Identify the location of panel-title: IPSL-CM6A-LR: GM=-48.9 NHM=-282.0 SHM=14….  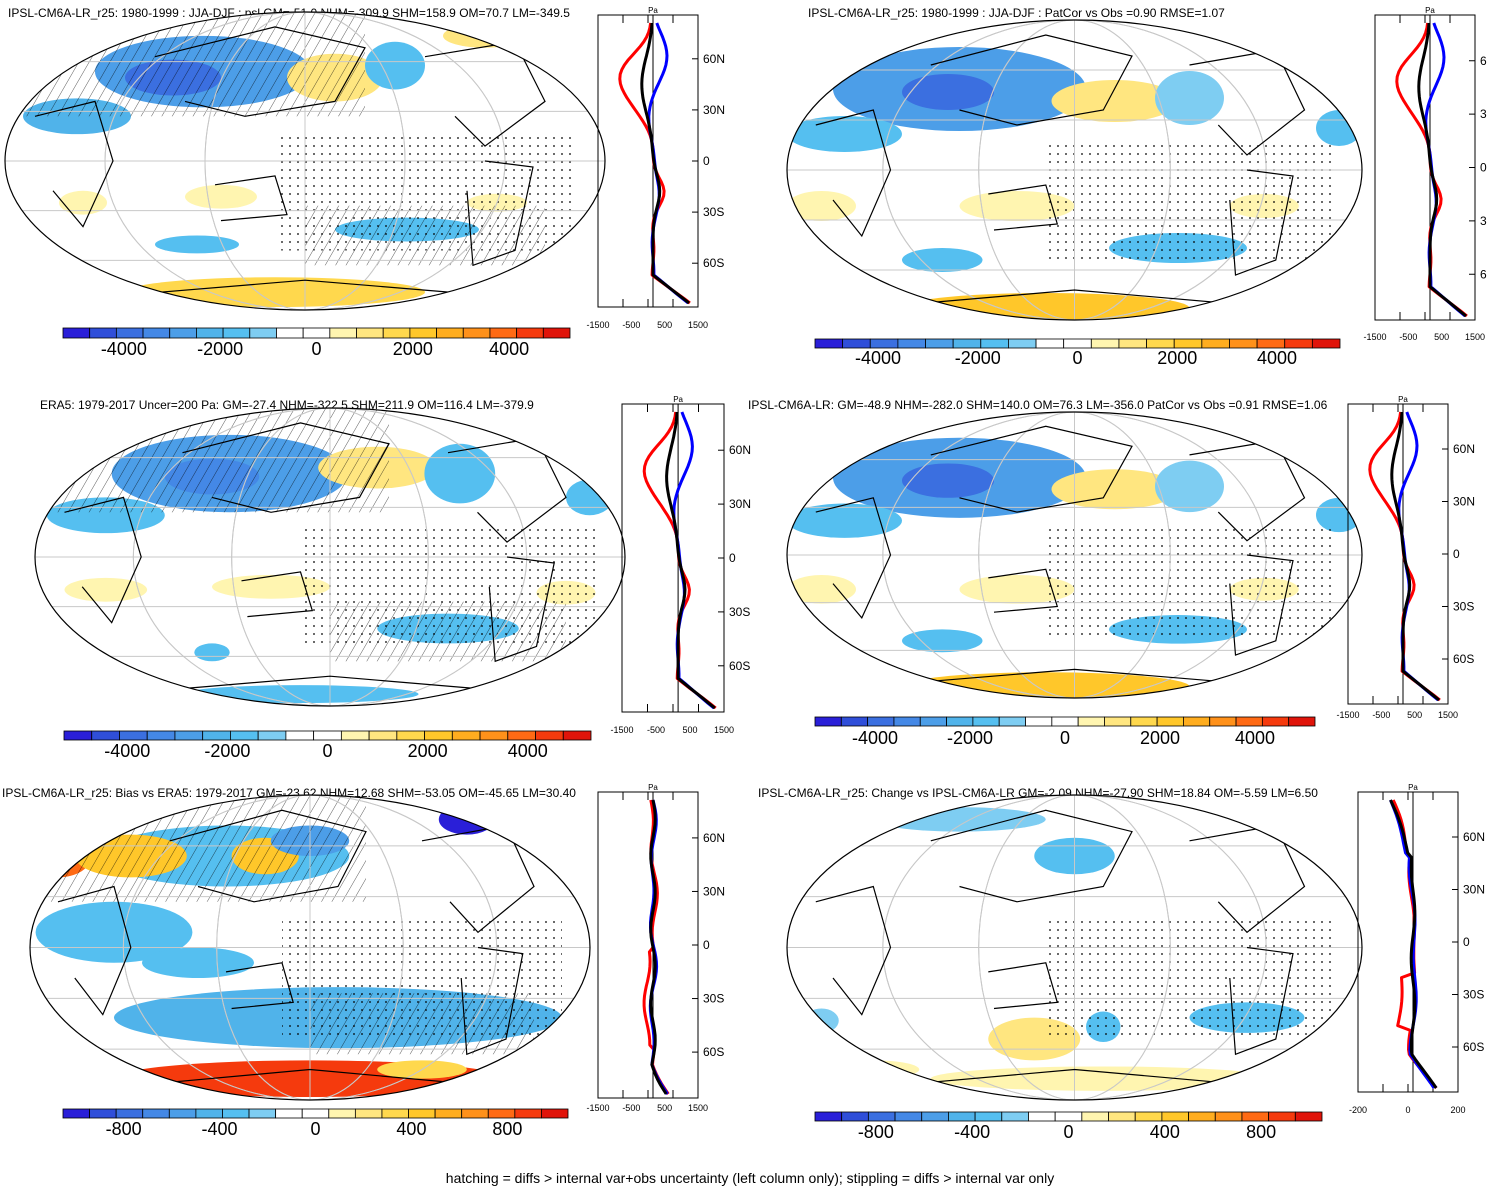
(1038, 405).